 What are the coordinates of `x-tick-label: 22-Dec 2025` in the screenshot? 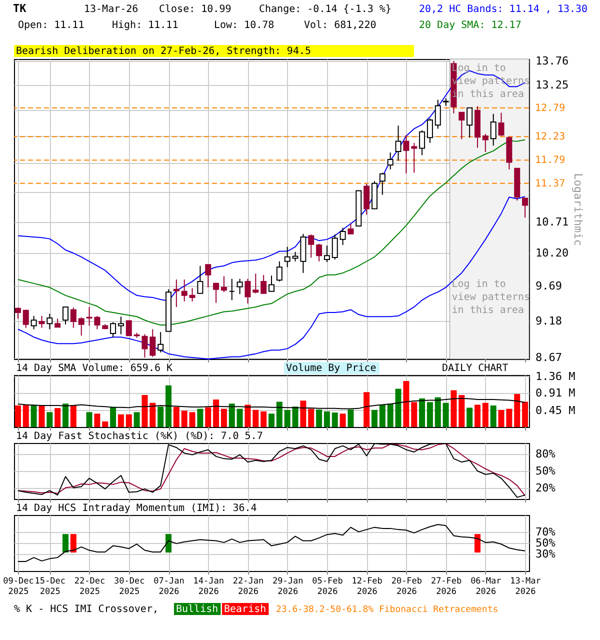 It's located at (90, 586).